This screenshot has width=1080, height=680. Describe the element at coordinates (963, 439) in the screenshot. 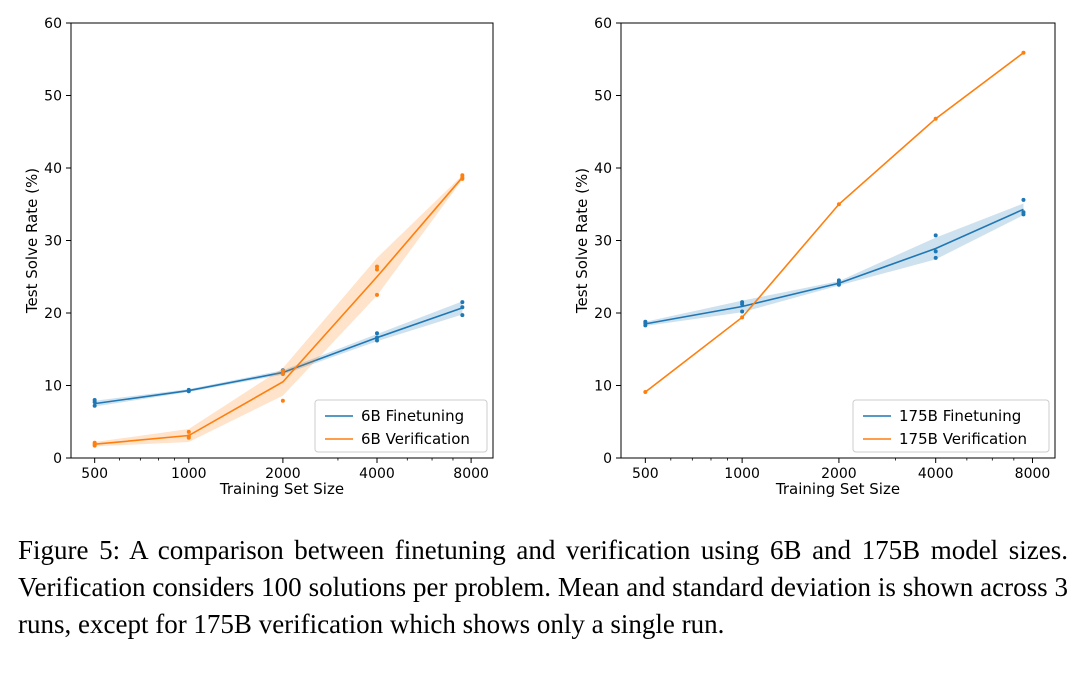

I see `legend-label: 175B Verification` at that location.